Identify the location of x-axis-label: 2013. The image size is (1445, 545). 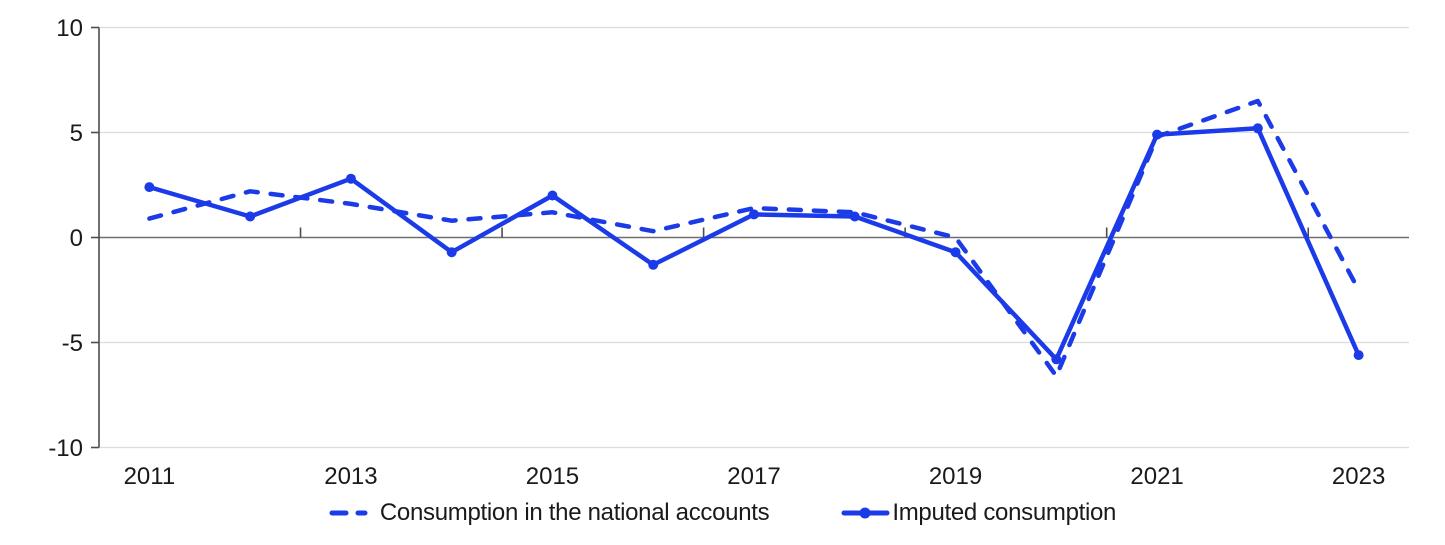
(350, 476).